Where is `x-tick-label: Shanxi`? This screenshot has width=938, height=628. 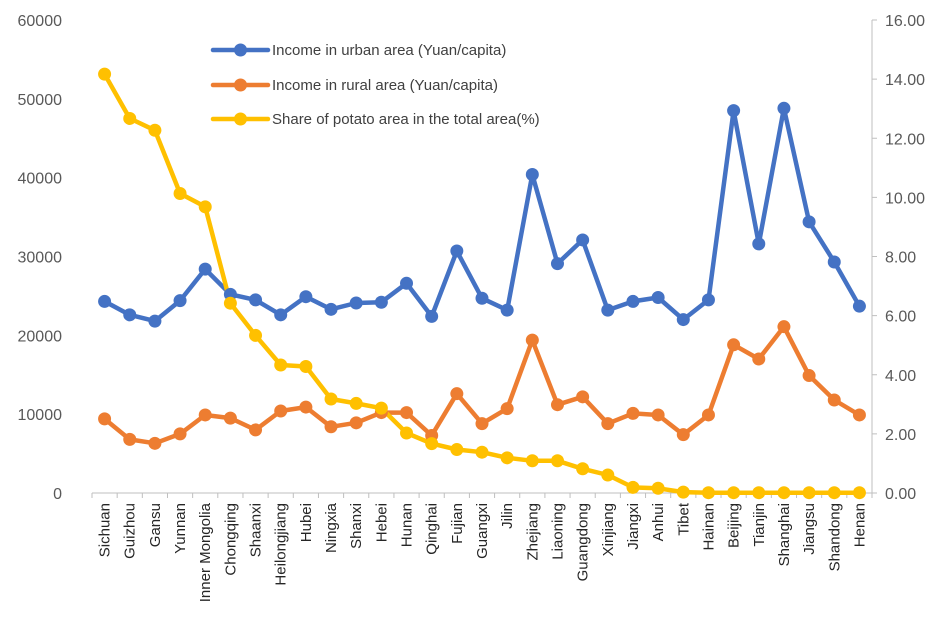 x-tick-label: Shanxi is located at coordinates (356, 526).